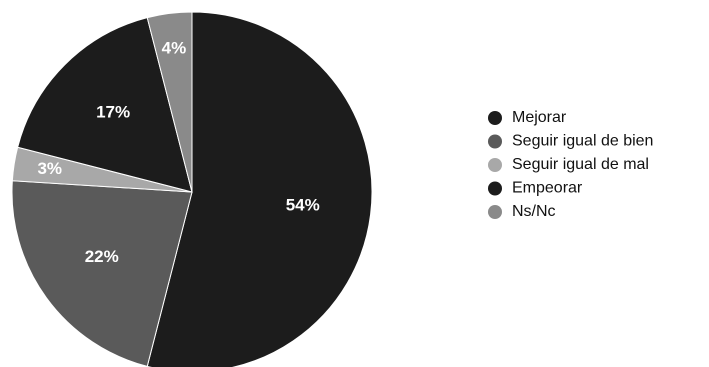  What do you see at coordinates (102, 256) in the screenshot?
I see `slice-label: 22%` at bounding box center [102, 256].